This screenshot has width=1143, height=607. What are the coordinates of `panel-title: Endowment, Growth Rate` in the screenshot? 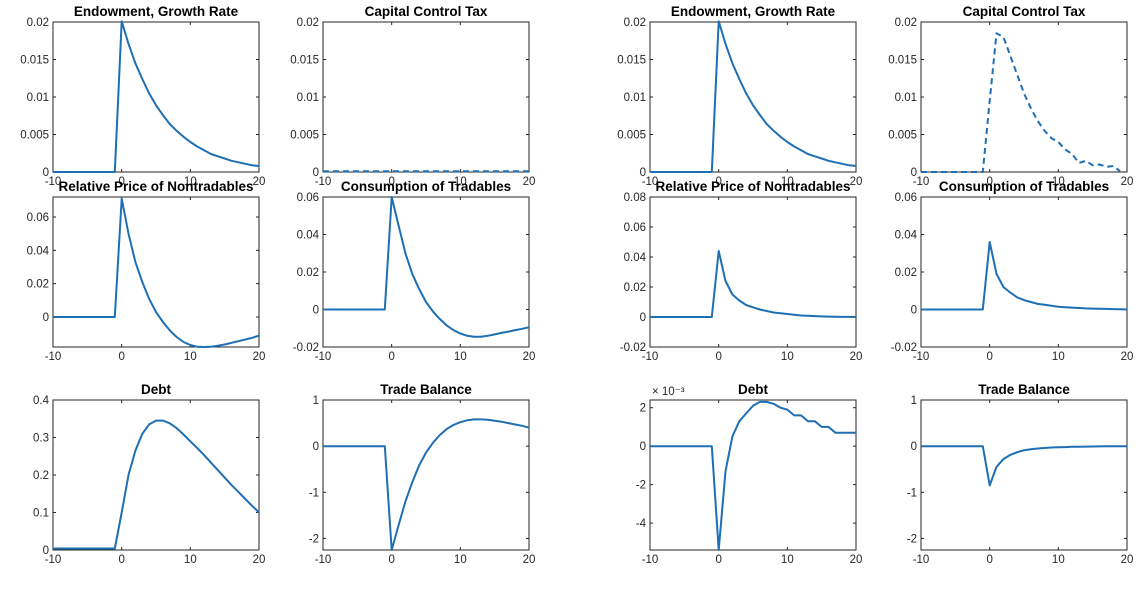 It's located at (753, 11).